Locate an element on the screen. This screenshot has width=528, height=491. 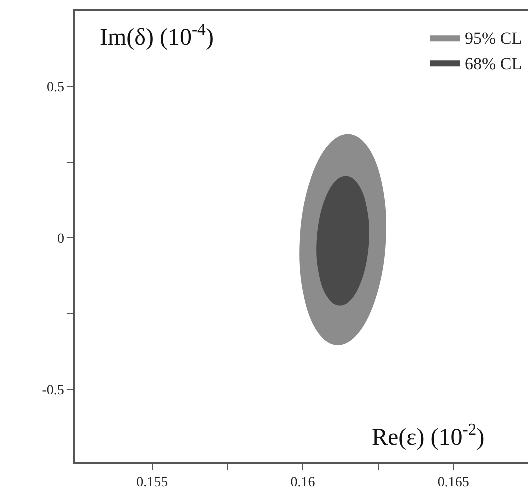
x-tick-label: 0.165 is located at coordinates (454, 483).